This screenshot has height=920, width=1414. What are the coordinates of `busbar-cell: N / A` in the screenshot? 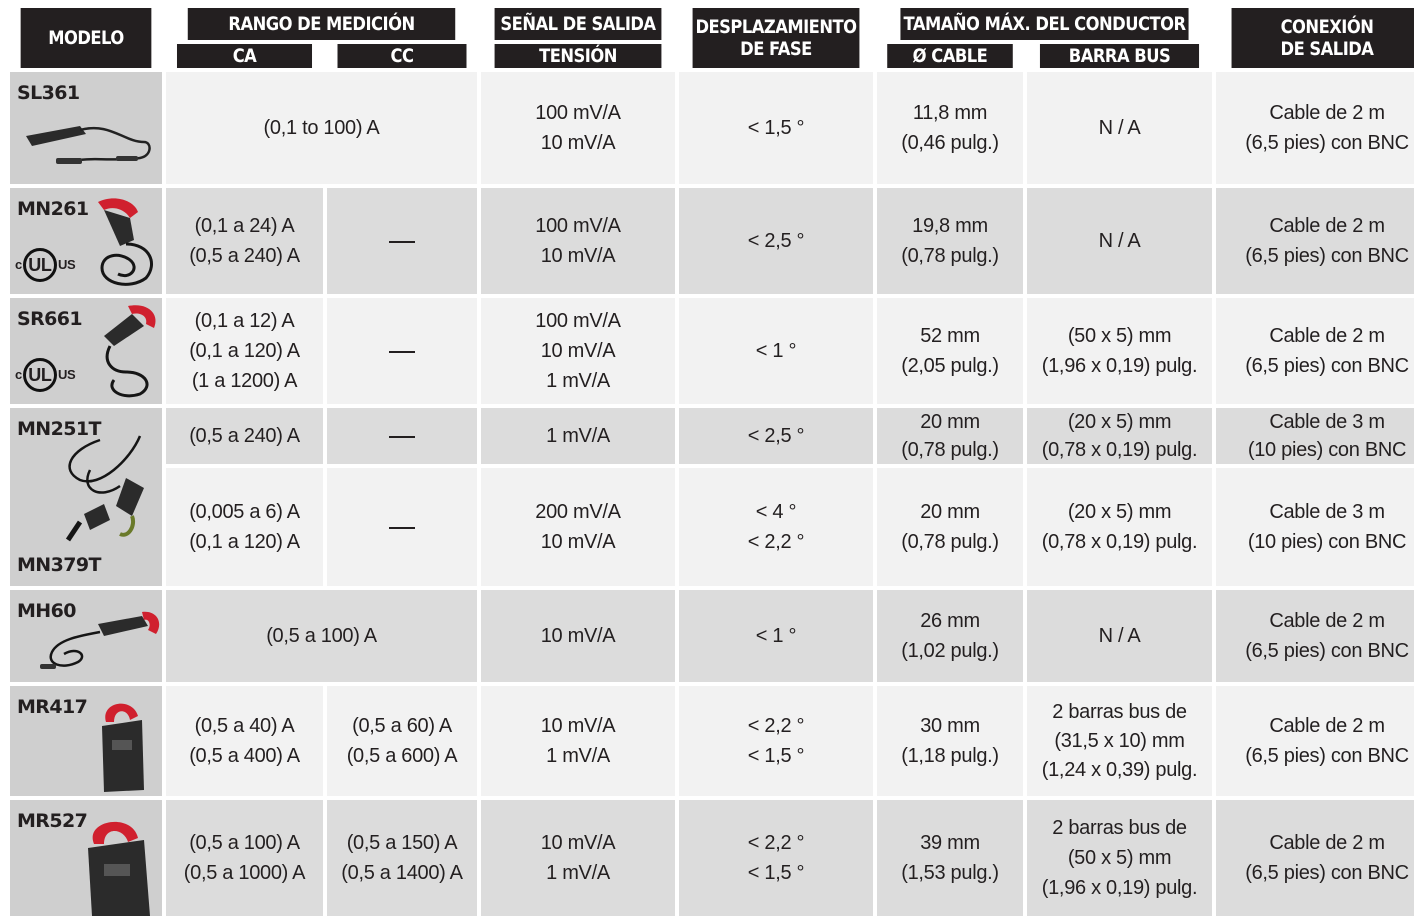 It's located at (1120, 241).